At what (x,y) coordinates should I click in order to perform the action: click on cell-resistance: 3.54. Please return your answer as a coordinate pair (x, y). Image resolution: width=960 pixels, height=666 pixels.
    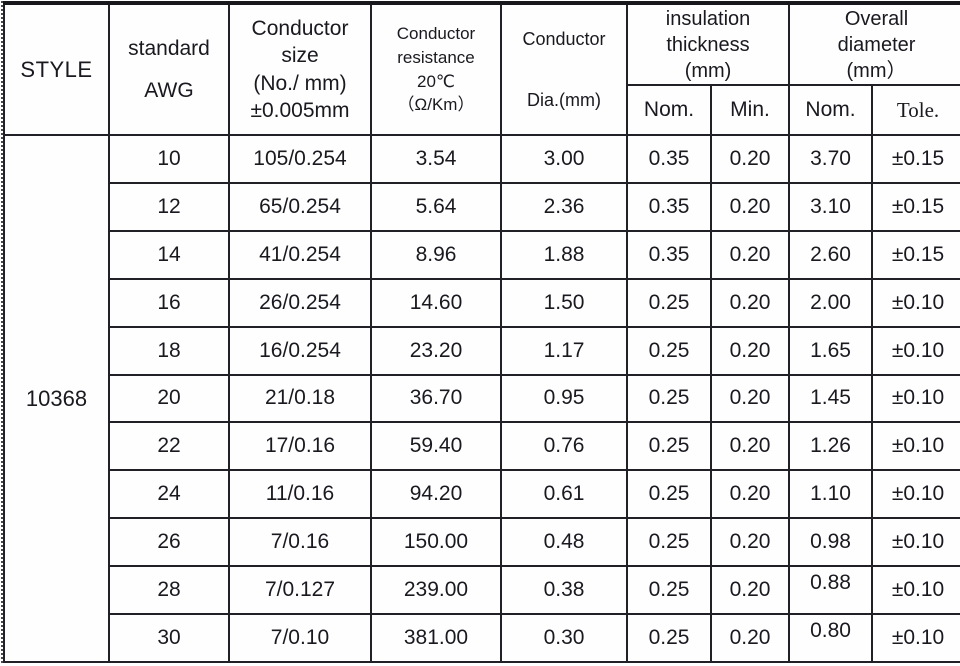
    Looking at the image, I should click on (436, 159).